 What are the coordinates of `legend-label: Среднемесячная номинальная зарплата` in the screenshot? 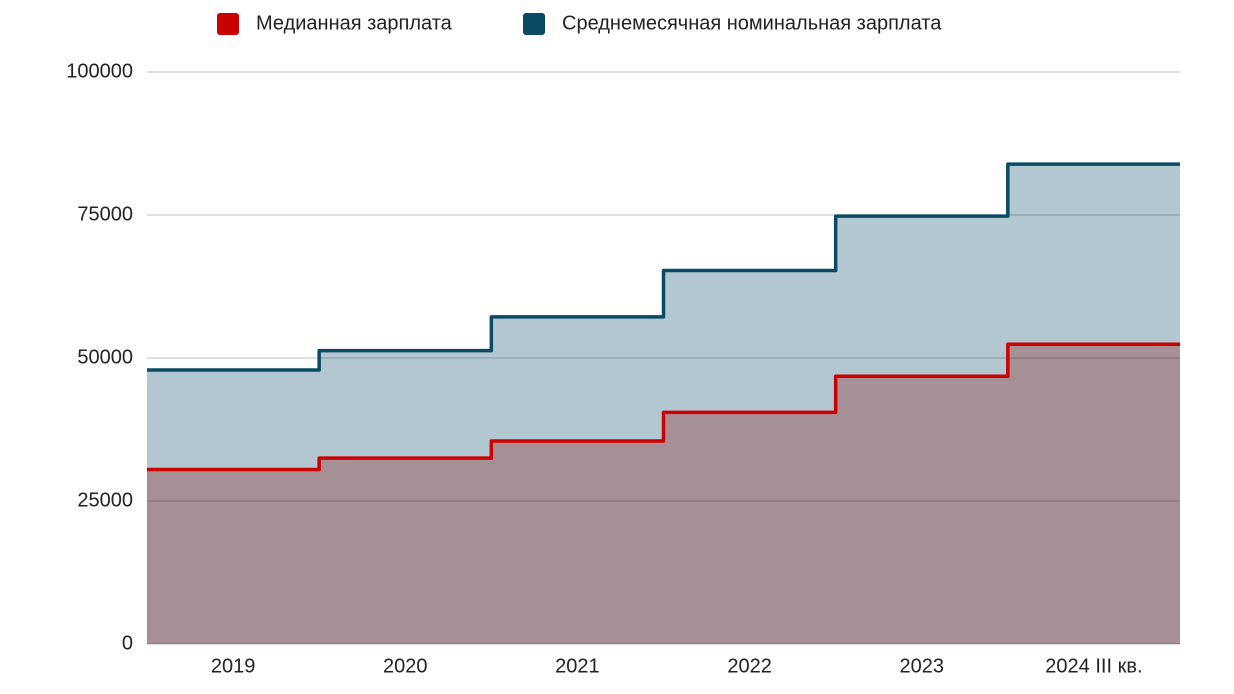 It's located at (752, 23).